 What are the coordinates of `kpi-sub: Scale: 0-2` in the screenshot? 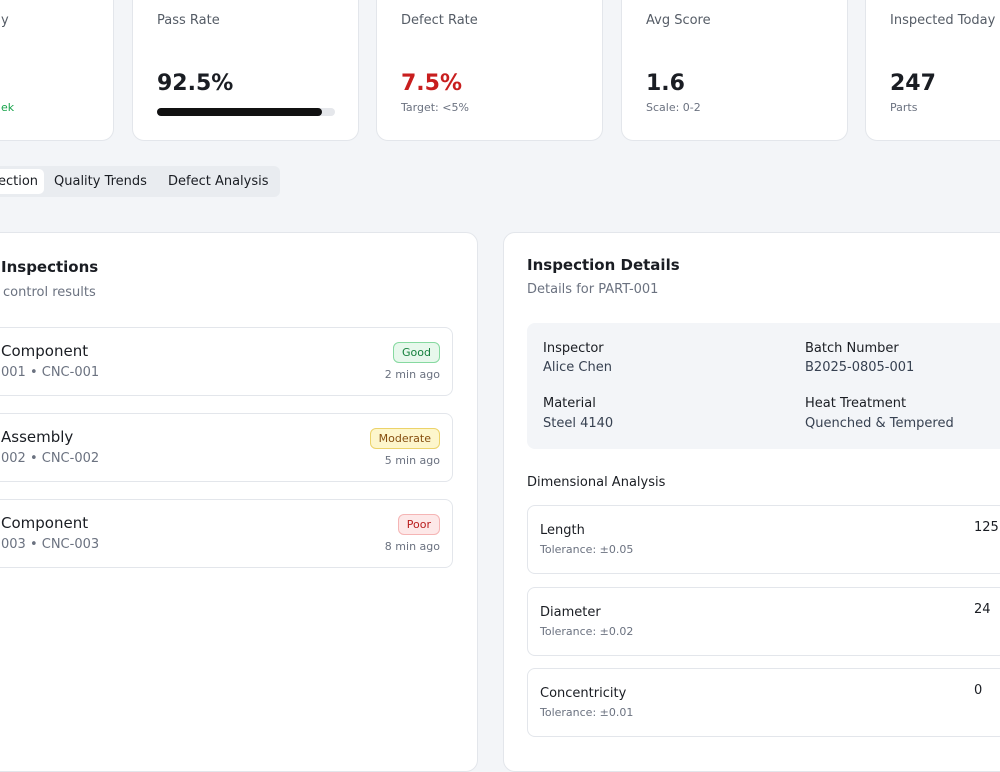 It's located at (673, 107).